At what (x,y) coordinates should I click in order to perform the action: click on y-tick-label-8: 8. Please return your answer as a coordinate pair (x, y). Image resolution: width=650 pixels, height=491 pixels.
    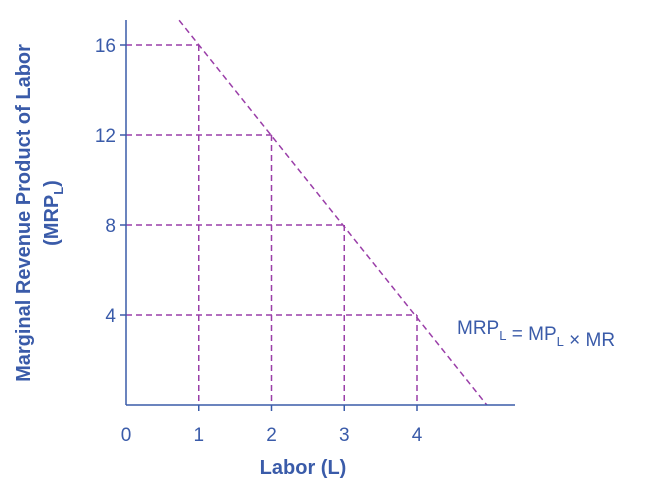
    Looking at the image, I should click on (110, 226).